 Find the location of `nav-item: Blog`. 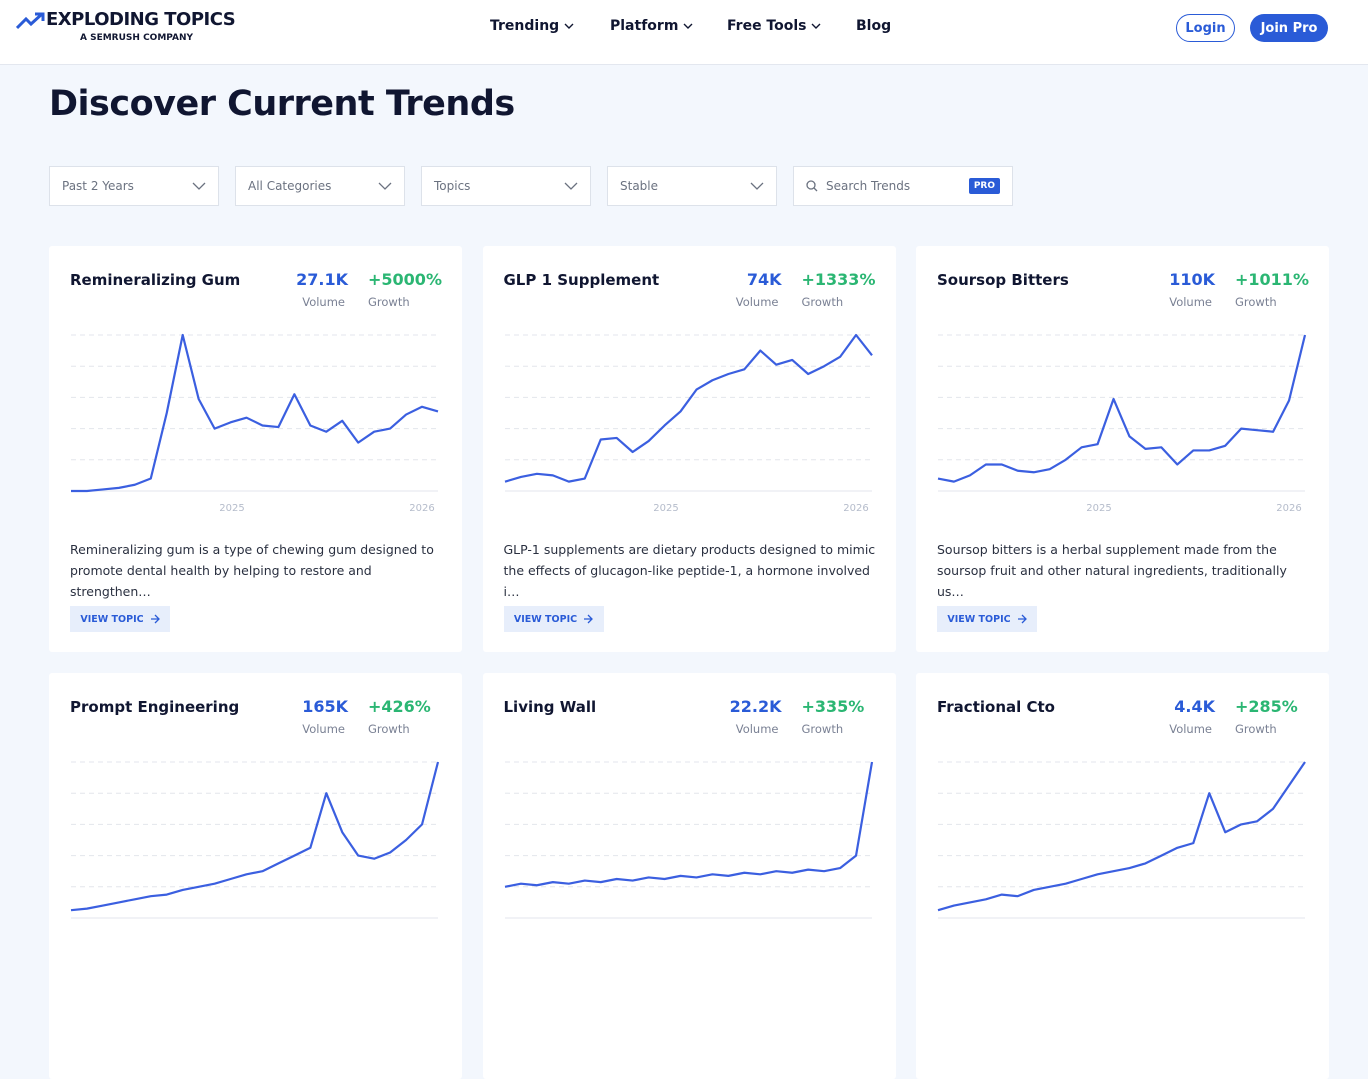

nav-item: Blog is located at coordinates (873, 26).